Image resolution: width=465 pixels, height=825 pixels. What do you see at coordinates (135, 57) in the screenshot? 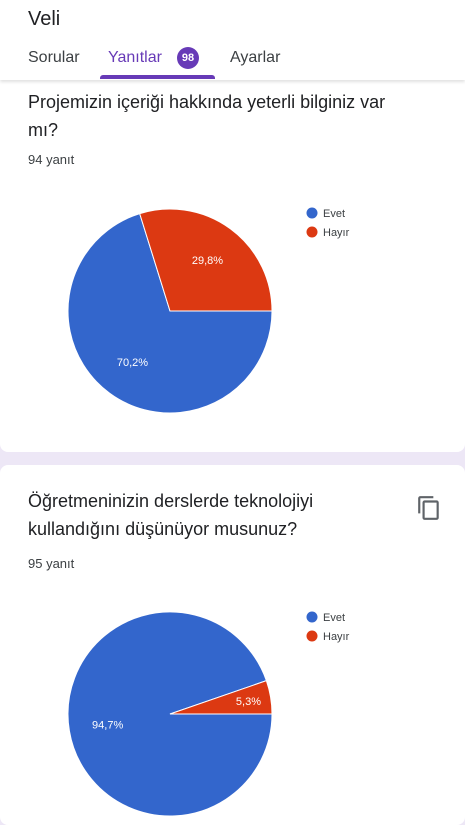
I see `tab-responses: Yanıtlar` at bounding box center [135, 57].